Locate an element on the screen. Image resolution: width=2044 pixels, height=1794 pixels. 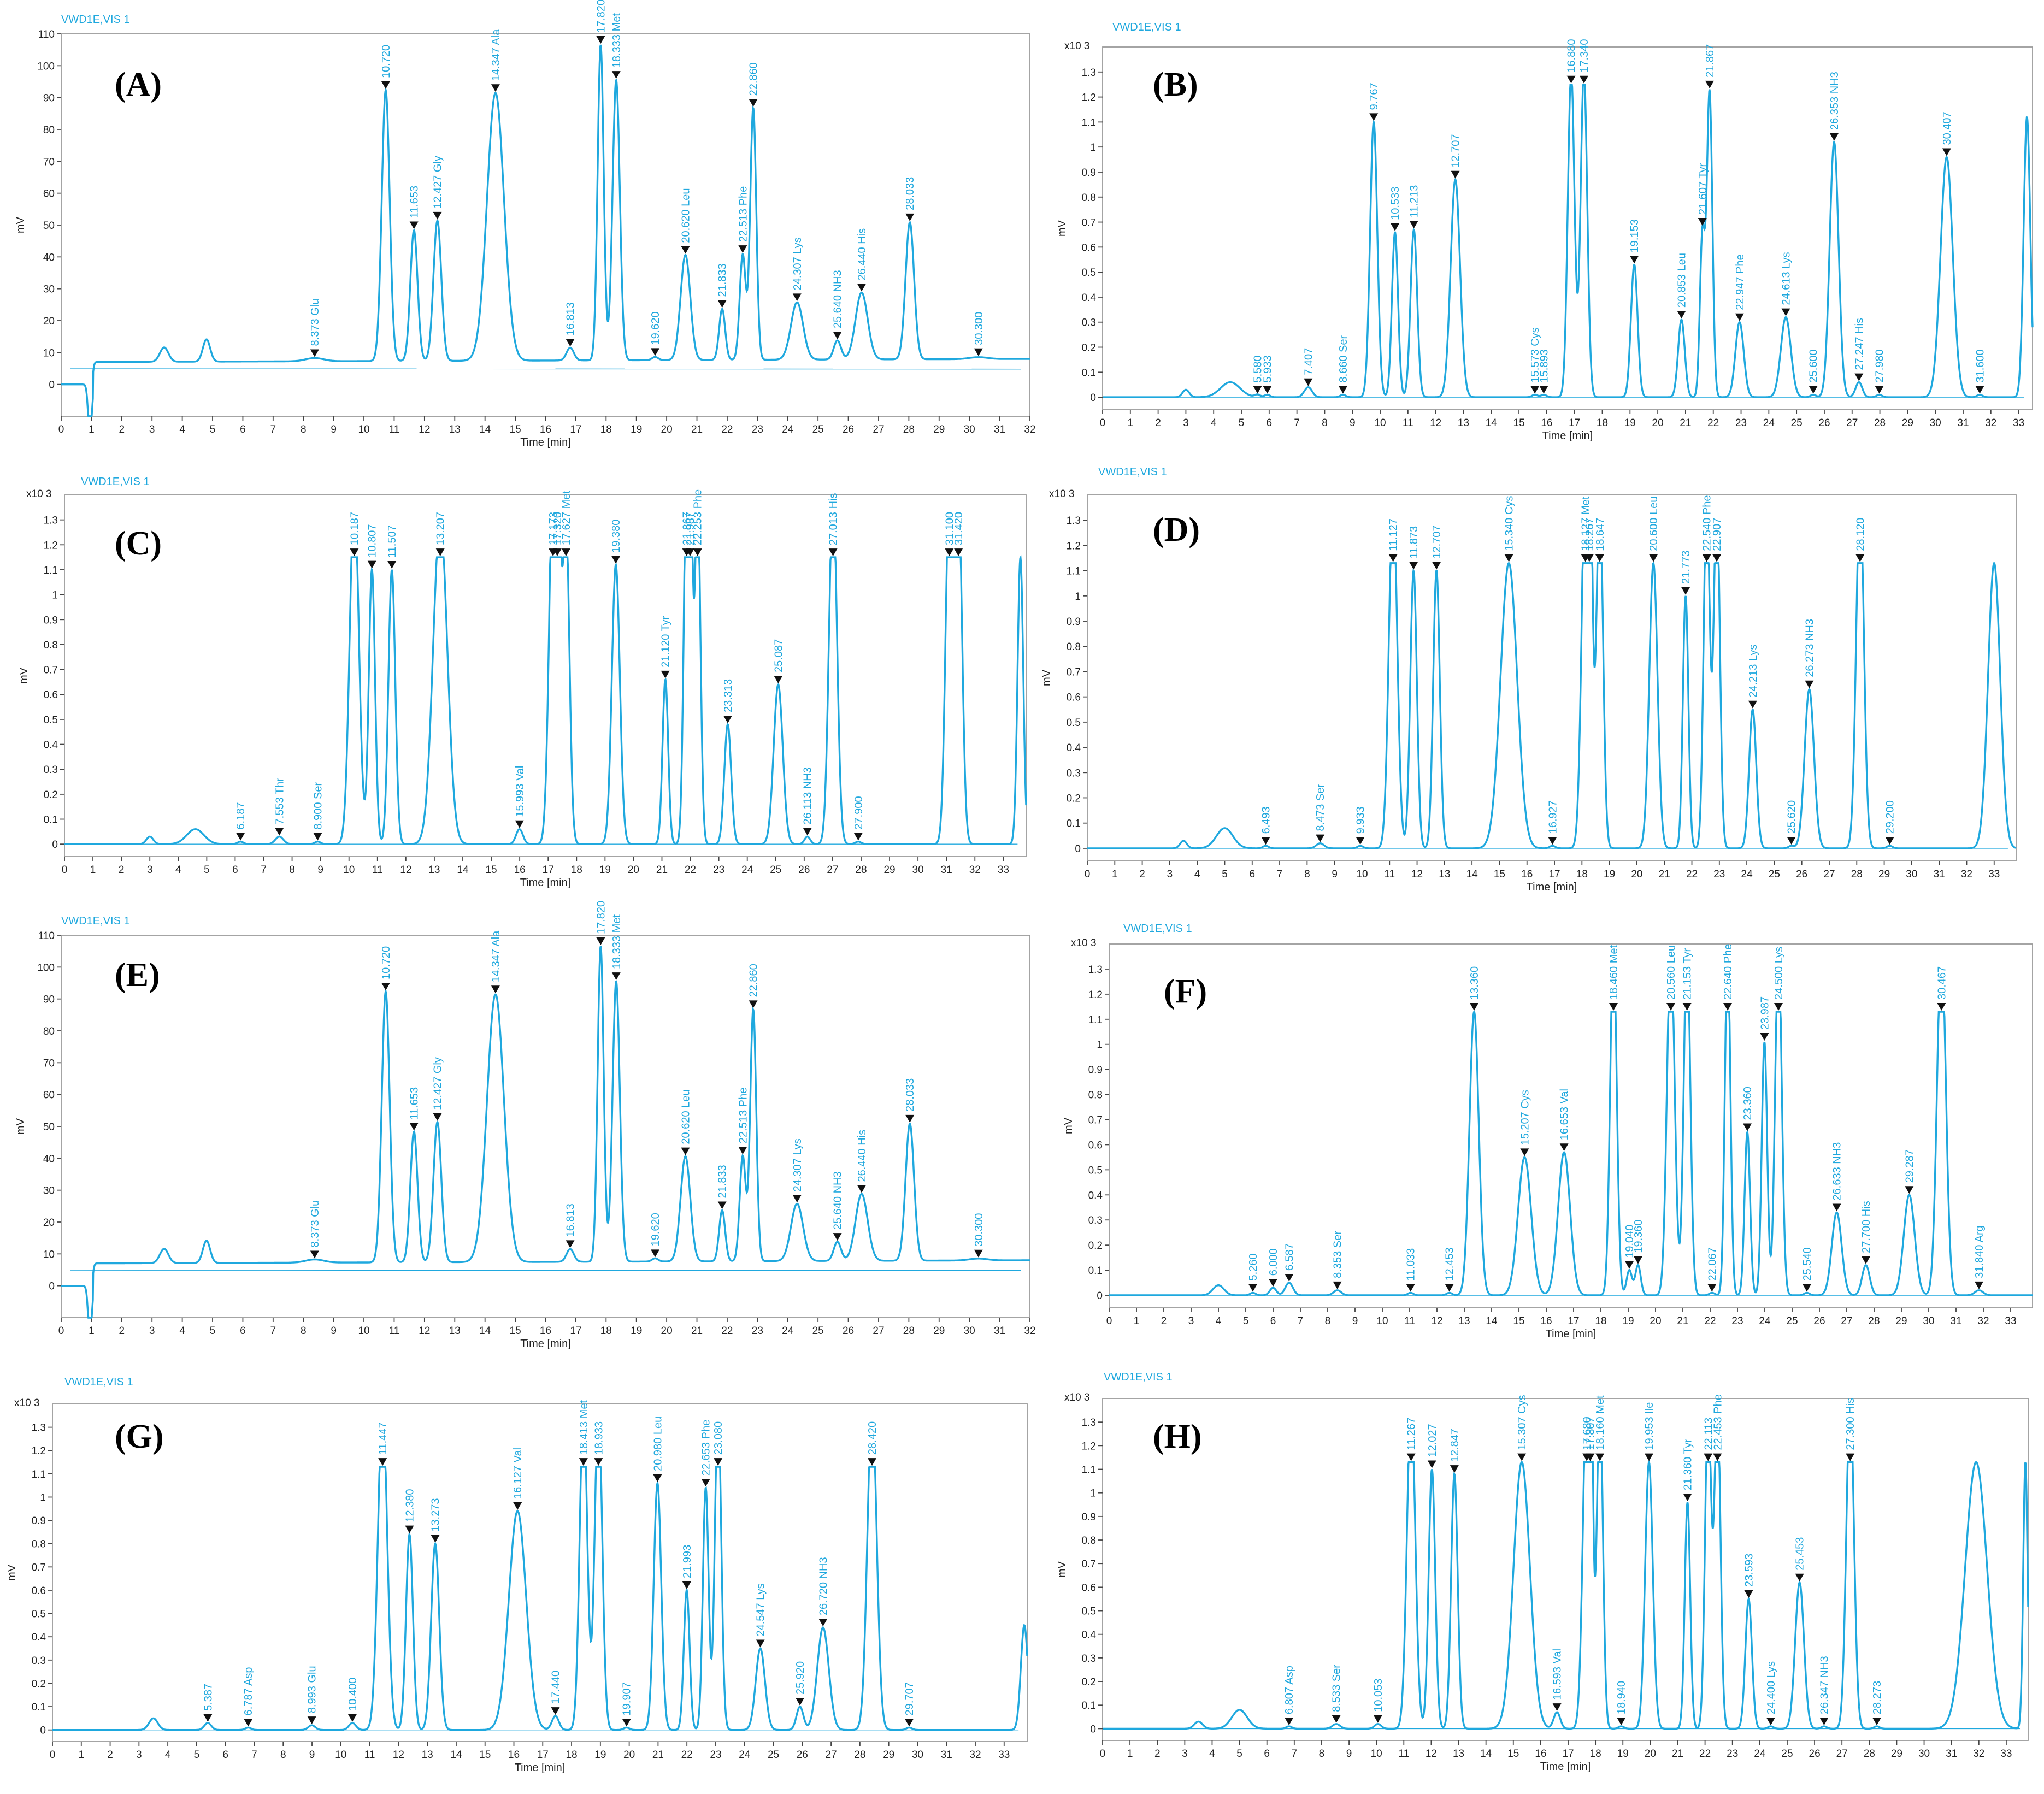
peak-marker: 24.547 Lys is located at coordinates (761, 1615).